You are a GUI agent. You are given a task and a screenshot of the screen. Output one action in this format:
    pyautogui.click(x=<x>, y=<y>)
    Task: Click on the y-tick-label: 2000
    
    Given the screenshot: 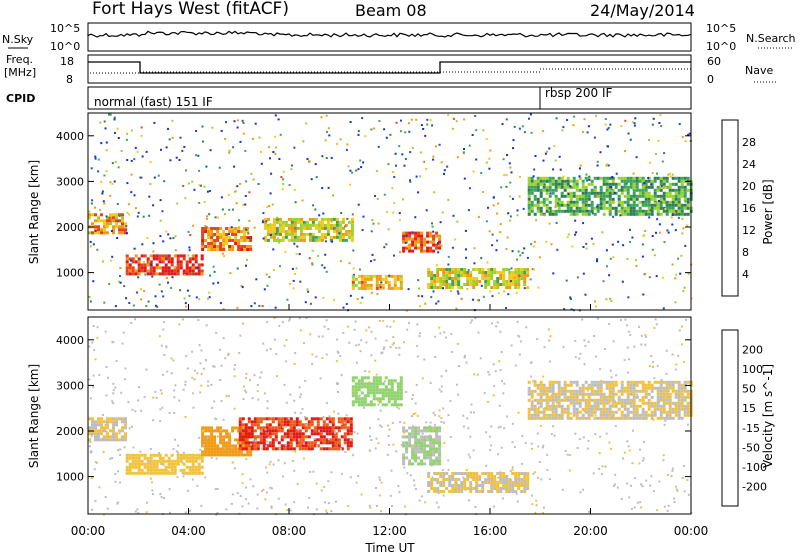 What is the action you would take?
    pyautogui.click(x=70, y=227)
    